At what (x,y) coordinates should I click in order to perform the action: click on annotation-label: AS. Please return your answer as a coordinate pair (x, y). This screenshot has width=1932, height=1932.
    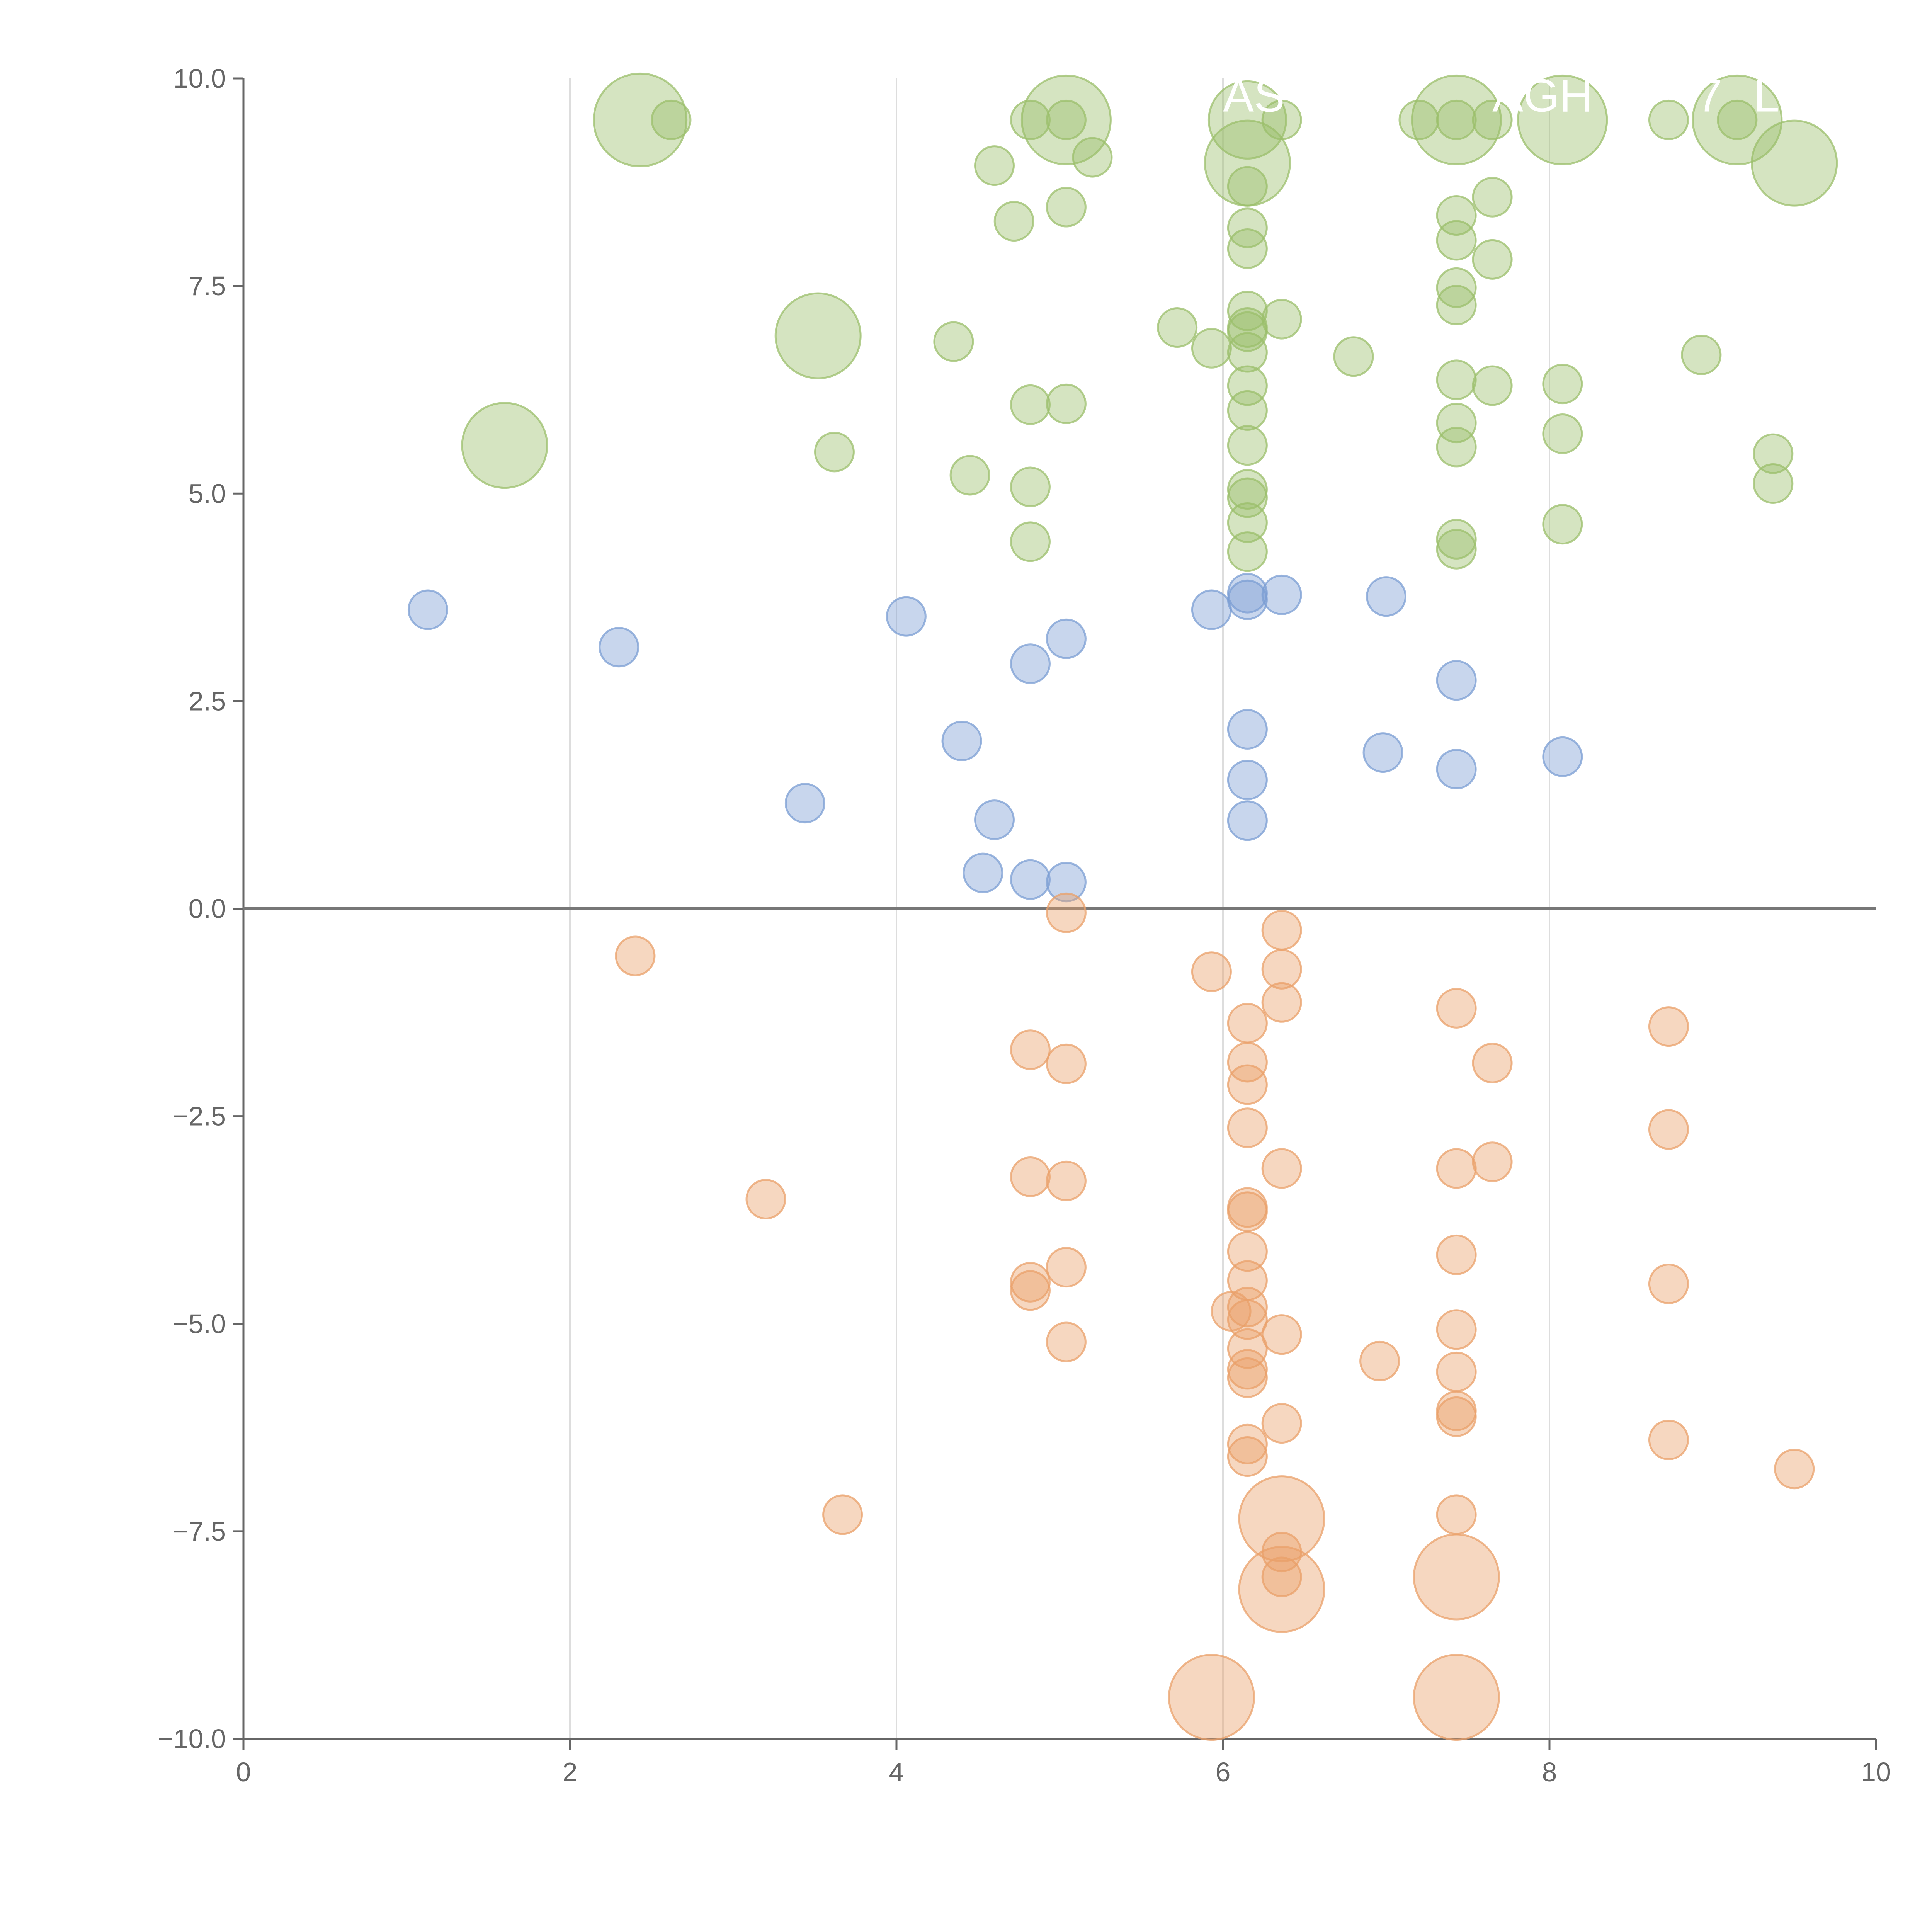
    Looking at the image, I should click on (1254, 95).